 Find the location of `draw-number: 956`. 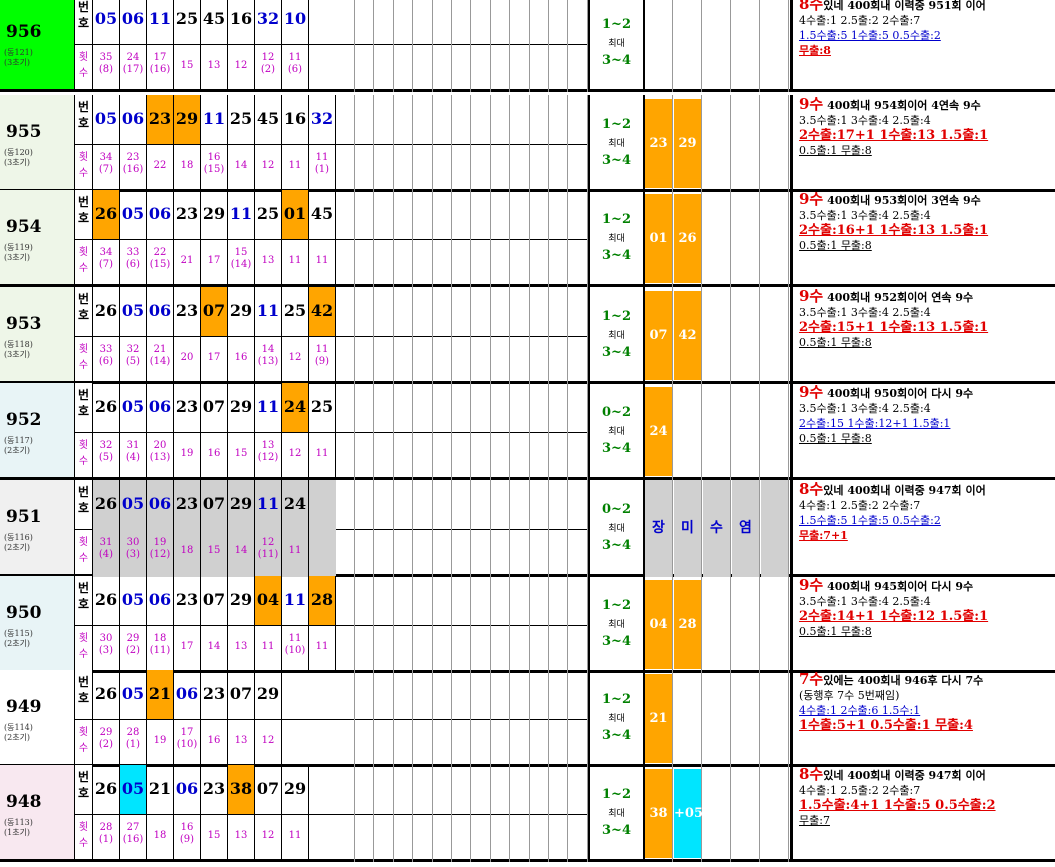

draw-number: 956 is located at coordinates (24, 32).